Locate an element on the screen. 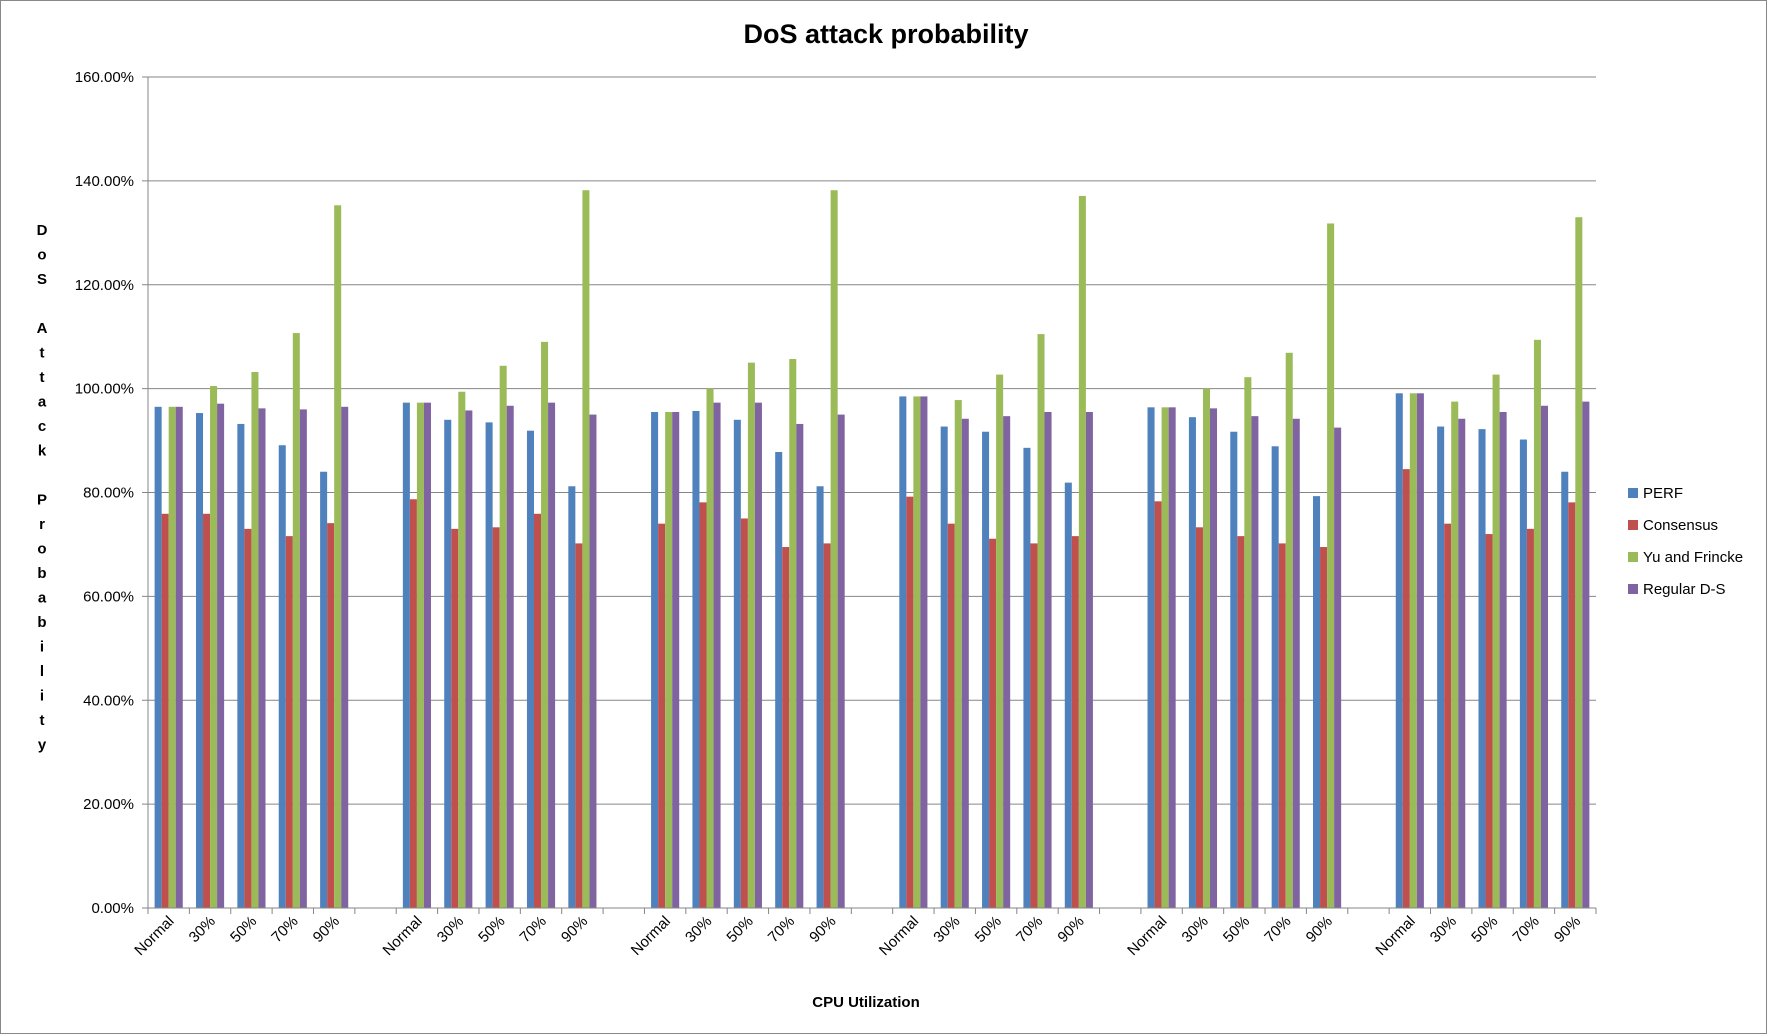  y-axis-title-letter: k is located at coordinates (42, 451).